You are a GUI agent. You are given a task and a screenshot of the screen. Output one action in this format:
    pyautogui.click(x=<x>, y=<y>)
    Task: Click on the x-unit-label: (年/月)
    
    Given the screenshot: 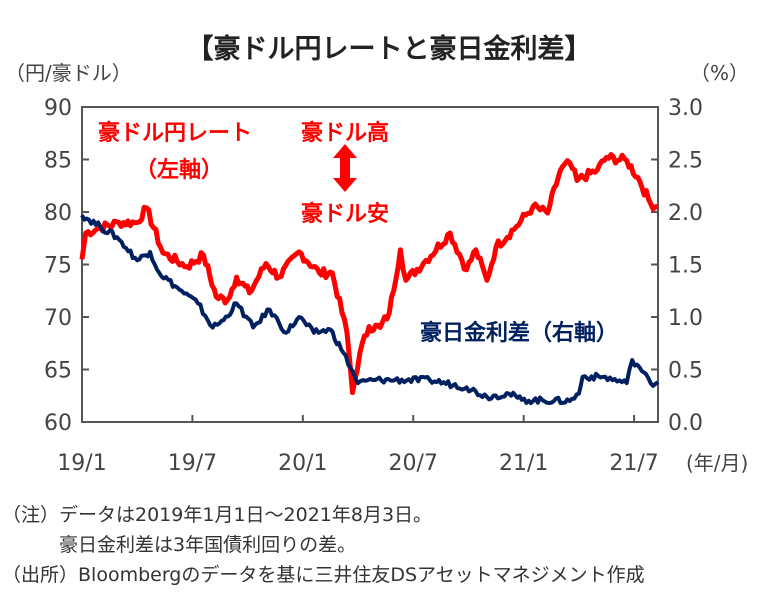 What is the action you would take?
    pyautogui.click(x=717, y=463)
    